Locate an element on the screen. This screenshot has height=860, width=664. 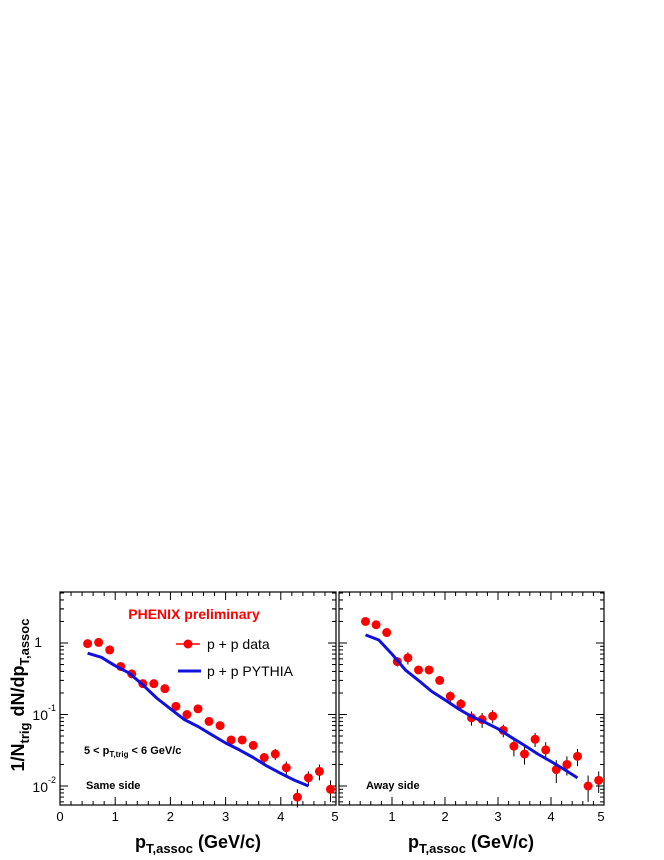
svg-text: -1 is located at coordinates (52, 708).